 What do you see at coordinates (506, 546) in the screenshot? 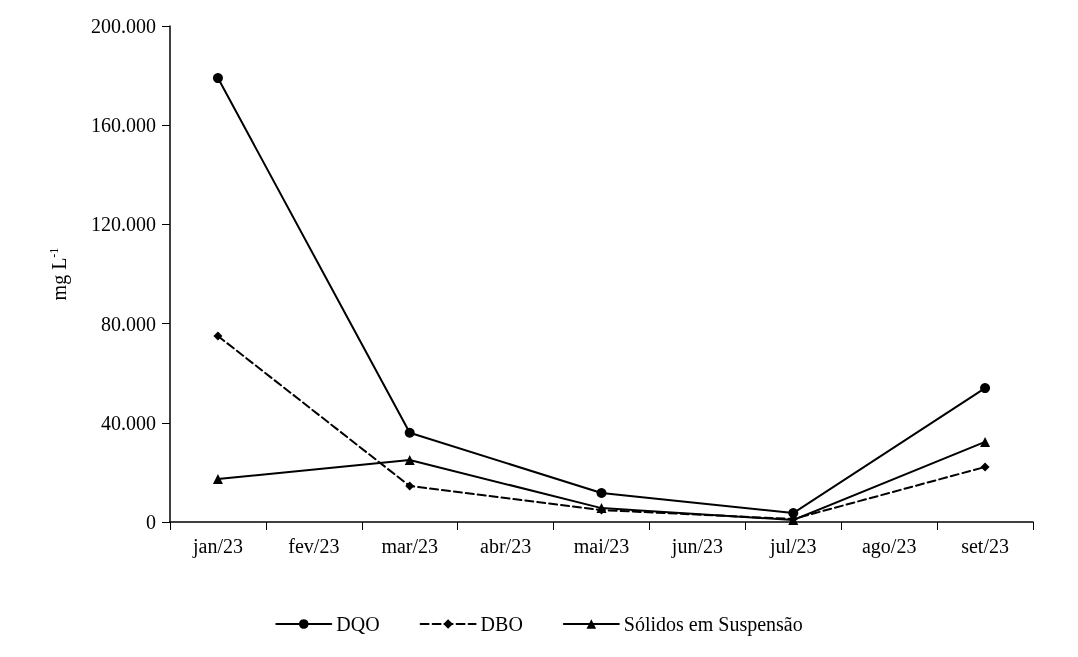
I see `x-tick-label: abr/23` at bounding box center [506, 546].